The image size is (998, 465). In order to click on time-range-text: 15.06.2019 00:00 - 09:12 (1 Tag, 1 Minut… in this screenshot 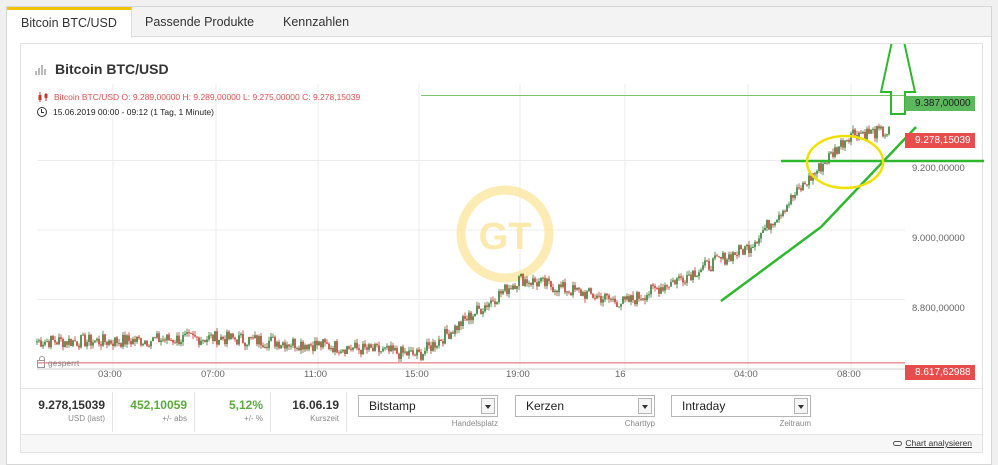, I will do `click(133, 112)`.